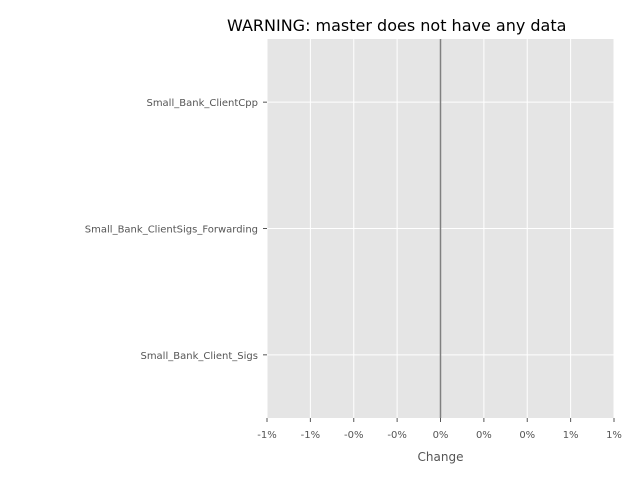 The image size is (640, 480). Describe the element at coordinates (199, 356) in the screenshot. I see `y-tick-label: Small_Bank_Client_Sigs` at that location.